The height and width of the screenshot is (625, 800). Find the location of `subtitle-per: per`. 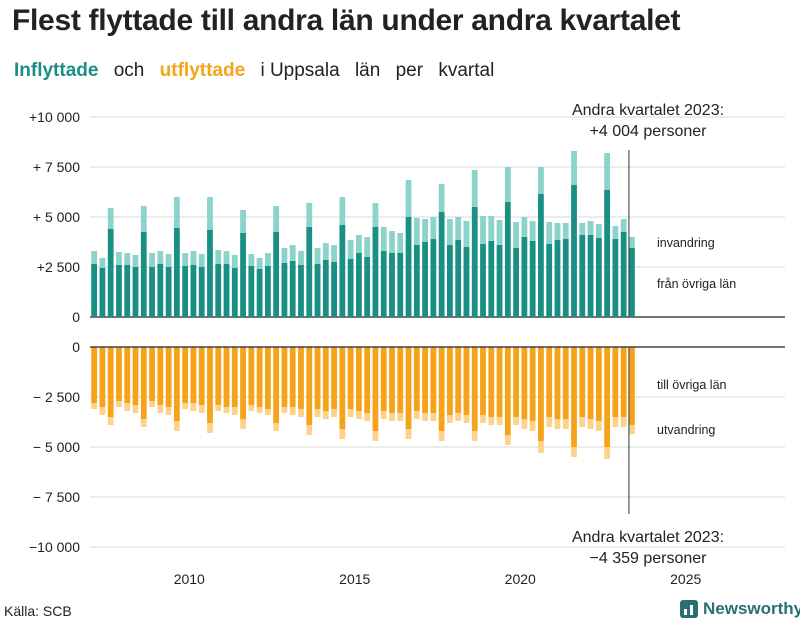

subtitle-per: per is located at coordinates (409, 70).